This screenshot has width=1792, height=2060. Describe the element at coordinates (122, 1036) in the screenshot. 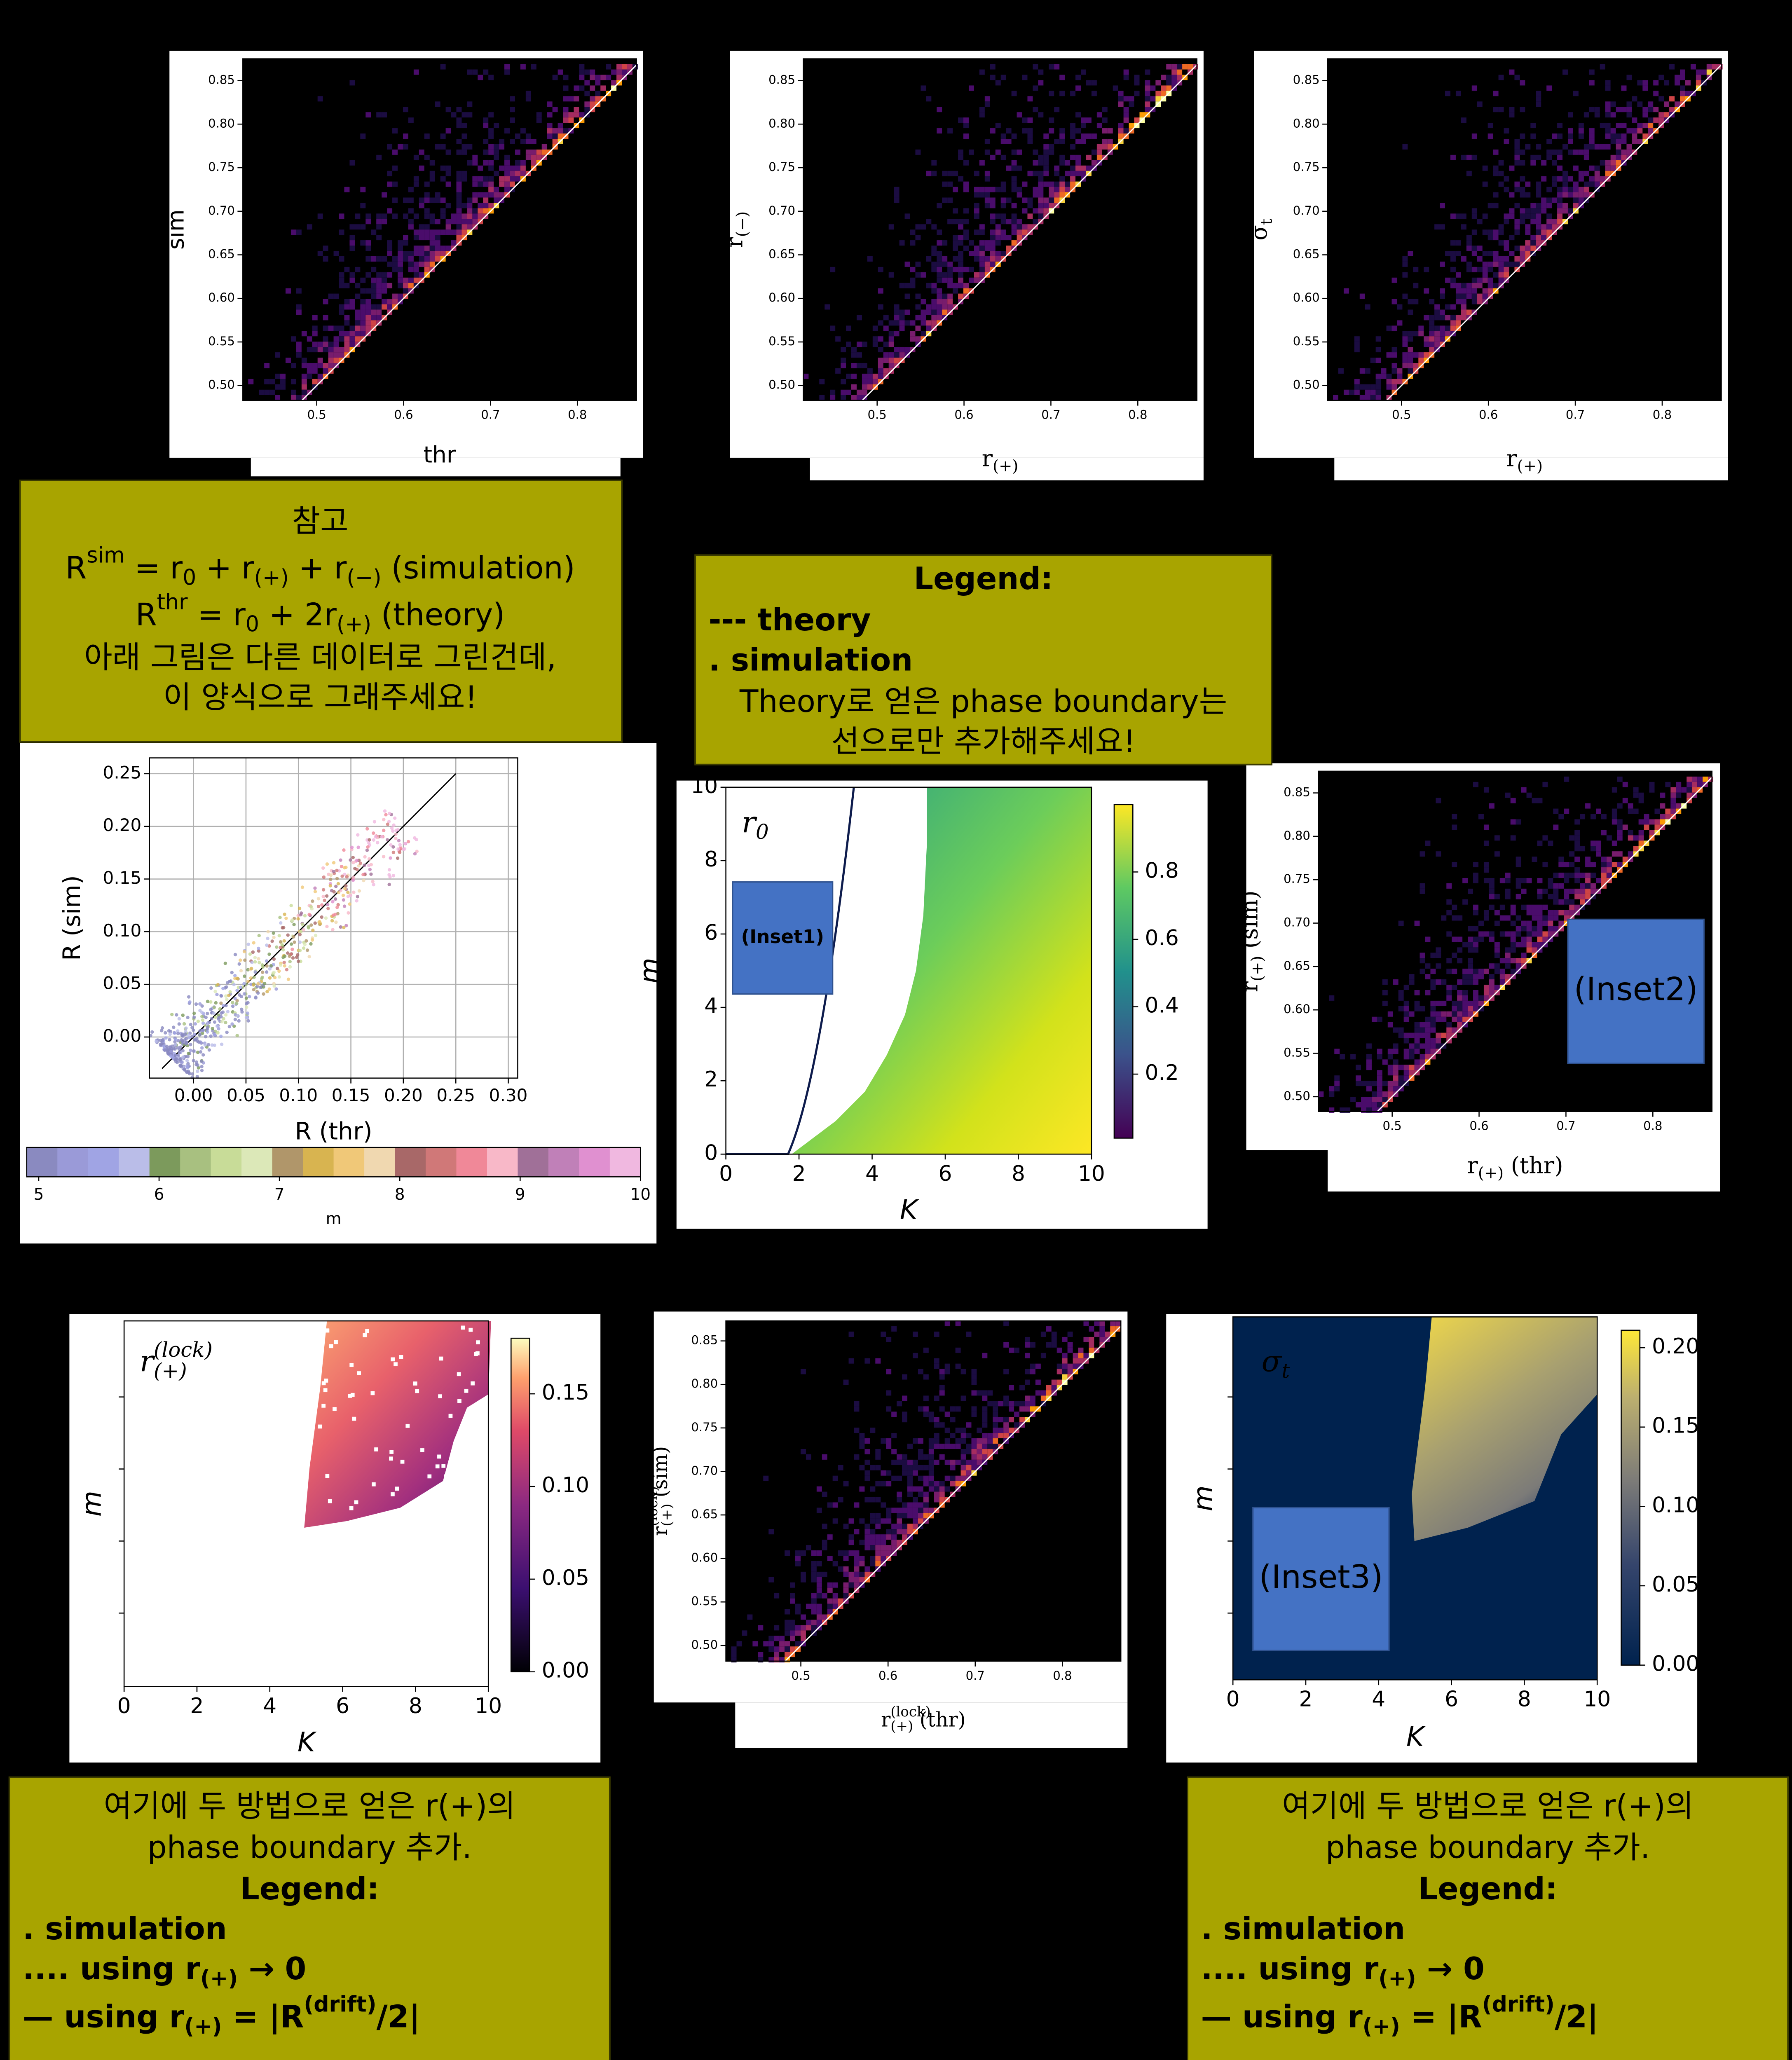

I see `y-tick-label: 0.00` at that location.